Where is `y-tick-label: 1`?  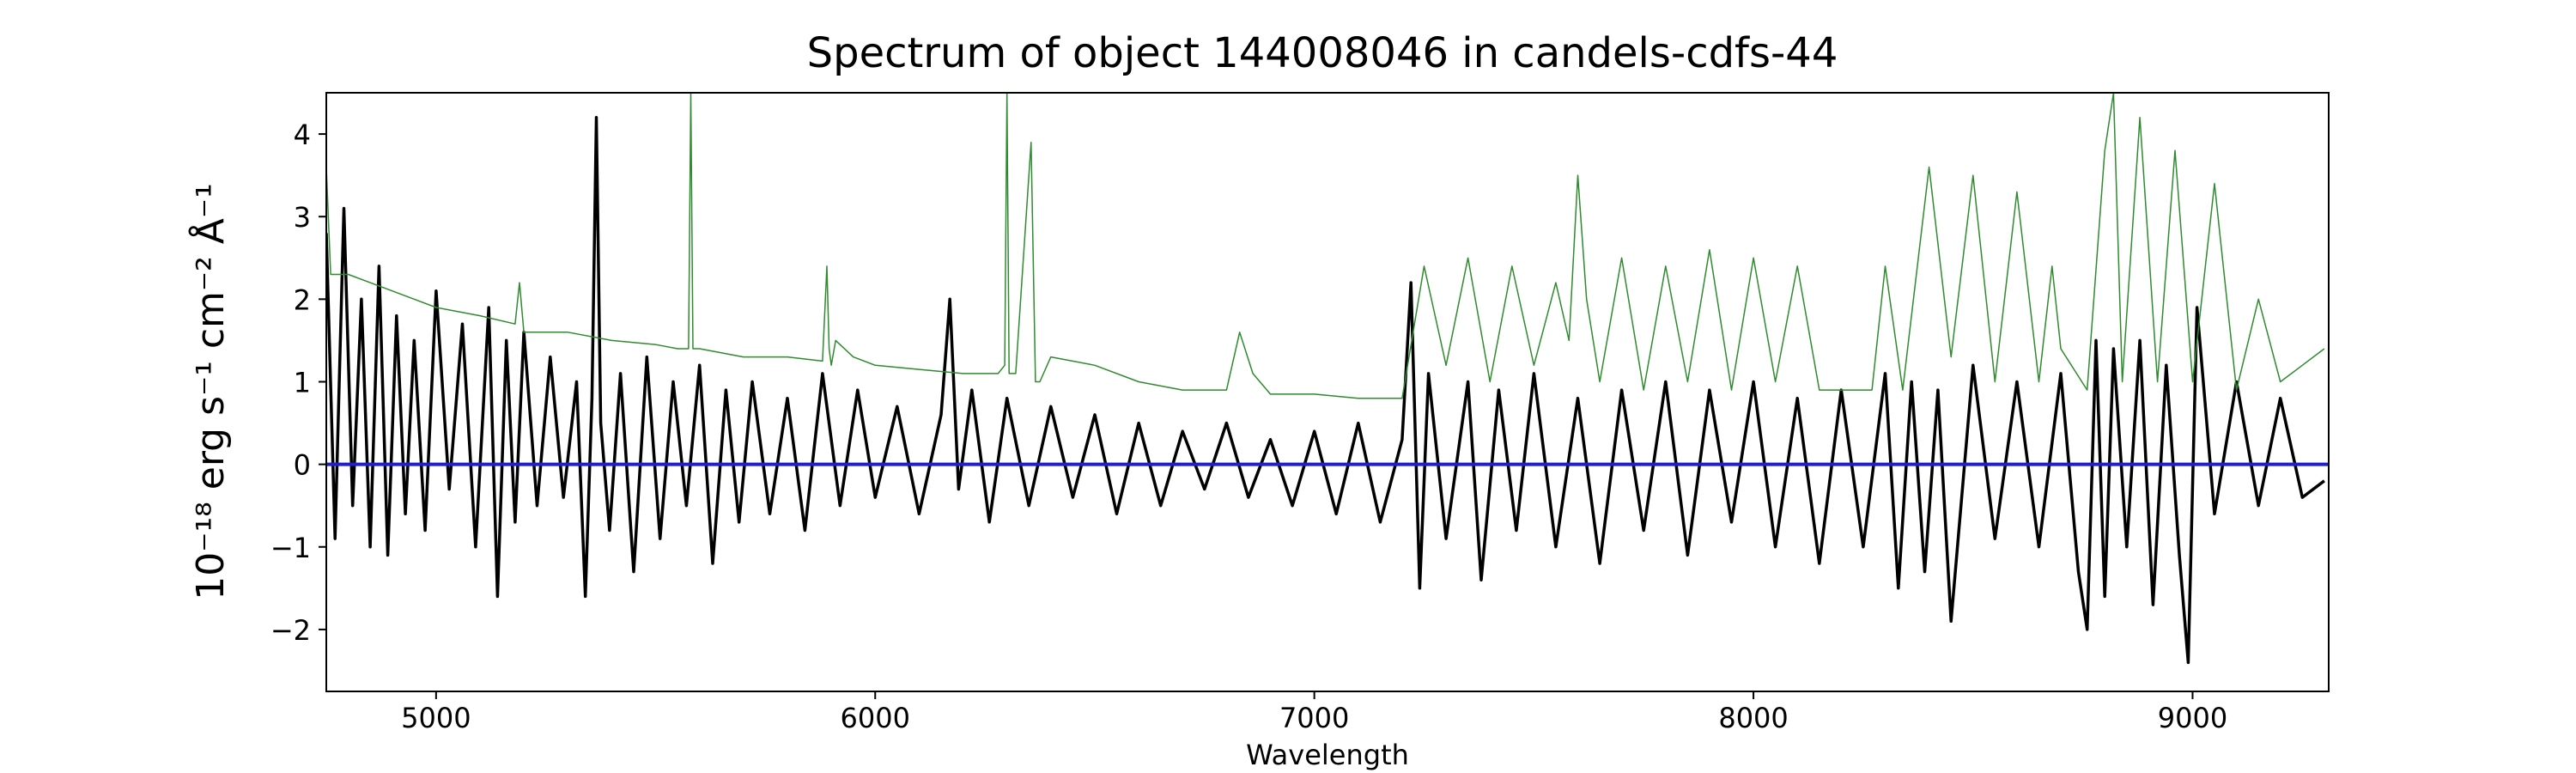 y-tick-label: 1 is located at coordinates (302, 382).